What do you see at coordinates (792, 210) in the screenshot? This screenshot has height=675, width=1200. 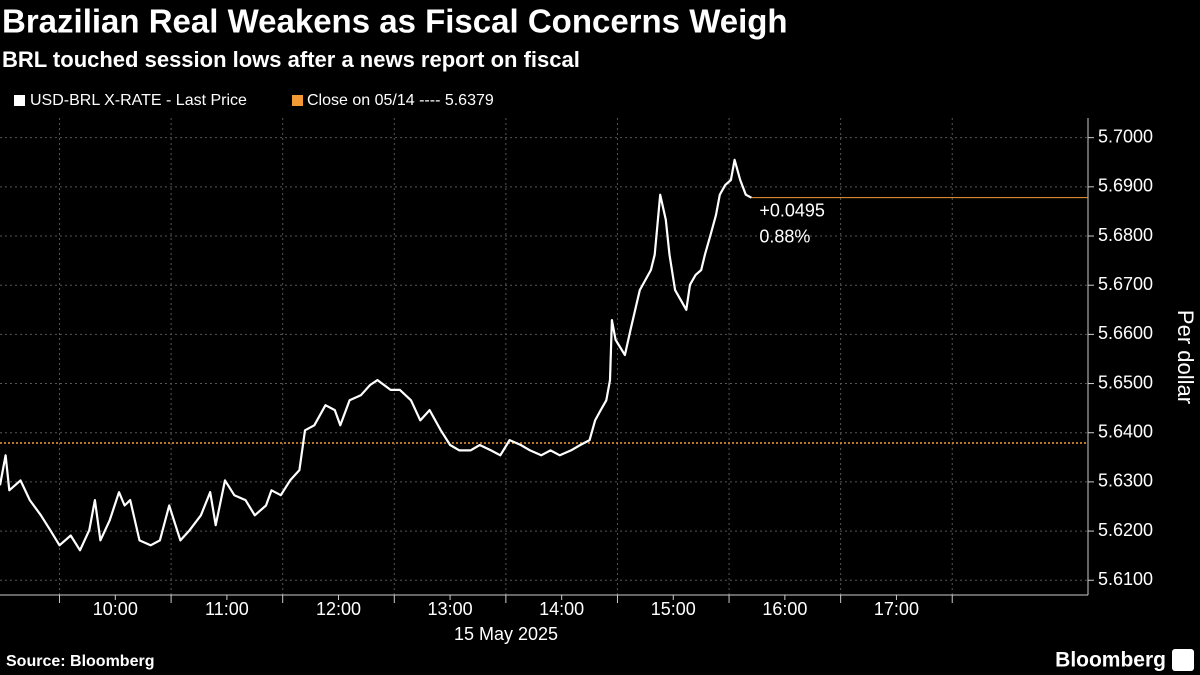 I see `annotation: +0.0495` at bounding box center [792, 210].